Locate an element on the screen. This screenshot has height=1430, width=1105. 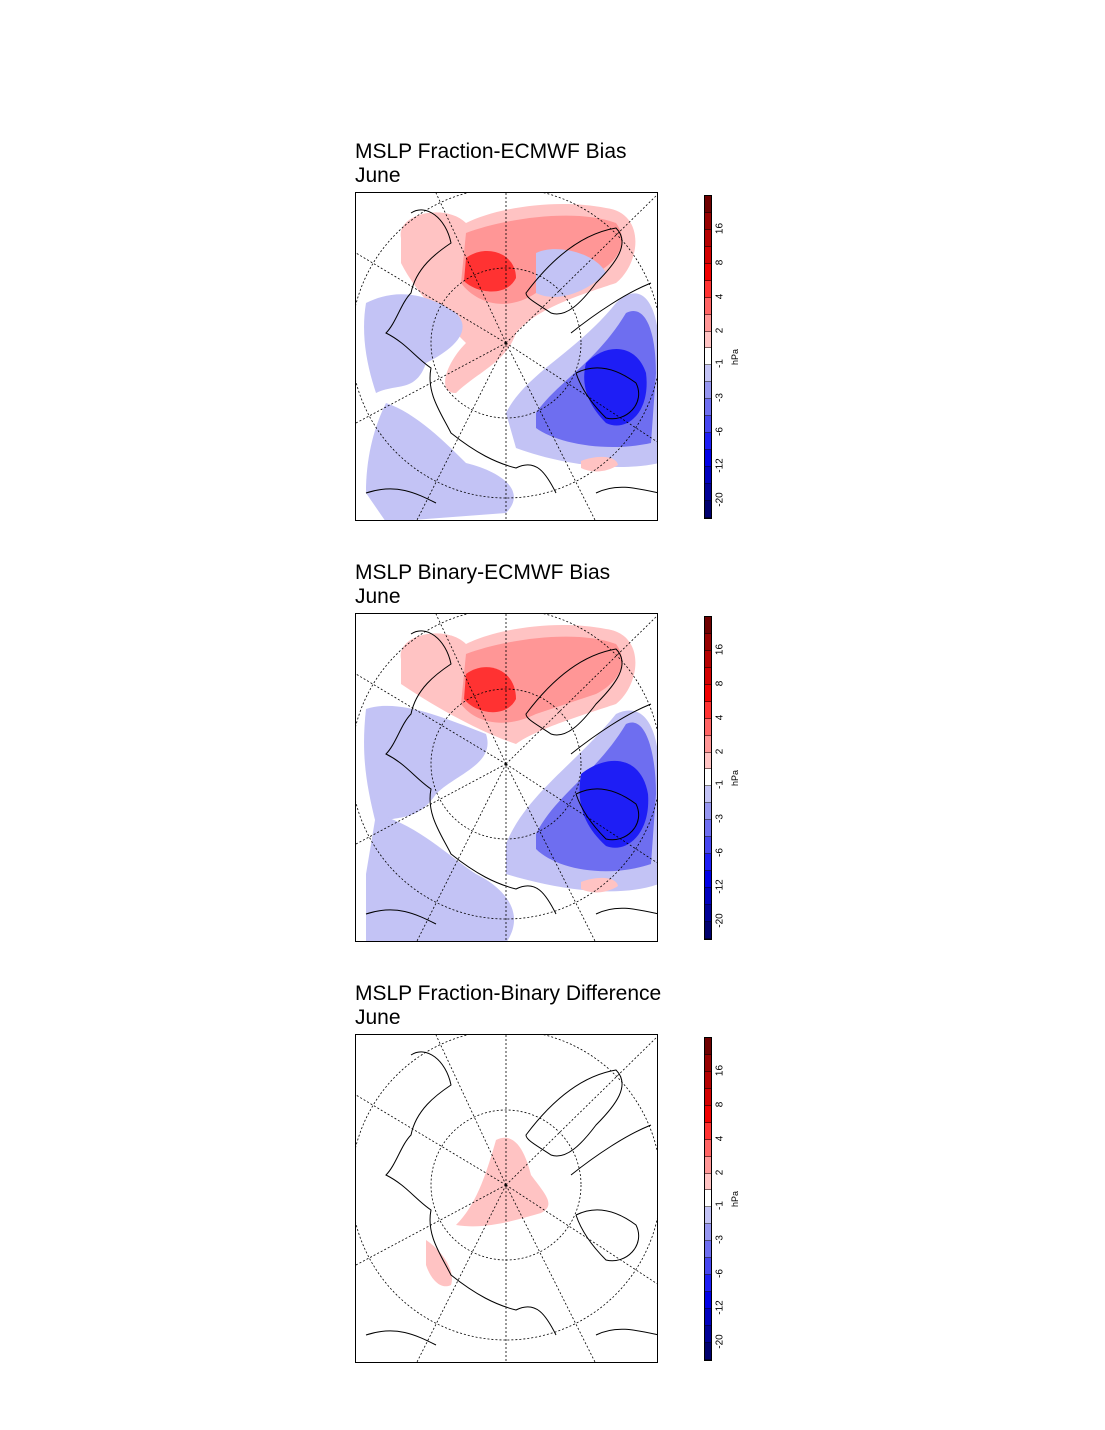
title-text: MSLP Binary-ECMWF Bias is located at coordinates (483, 572).